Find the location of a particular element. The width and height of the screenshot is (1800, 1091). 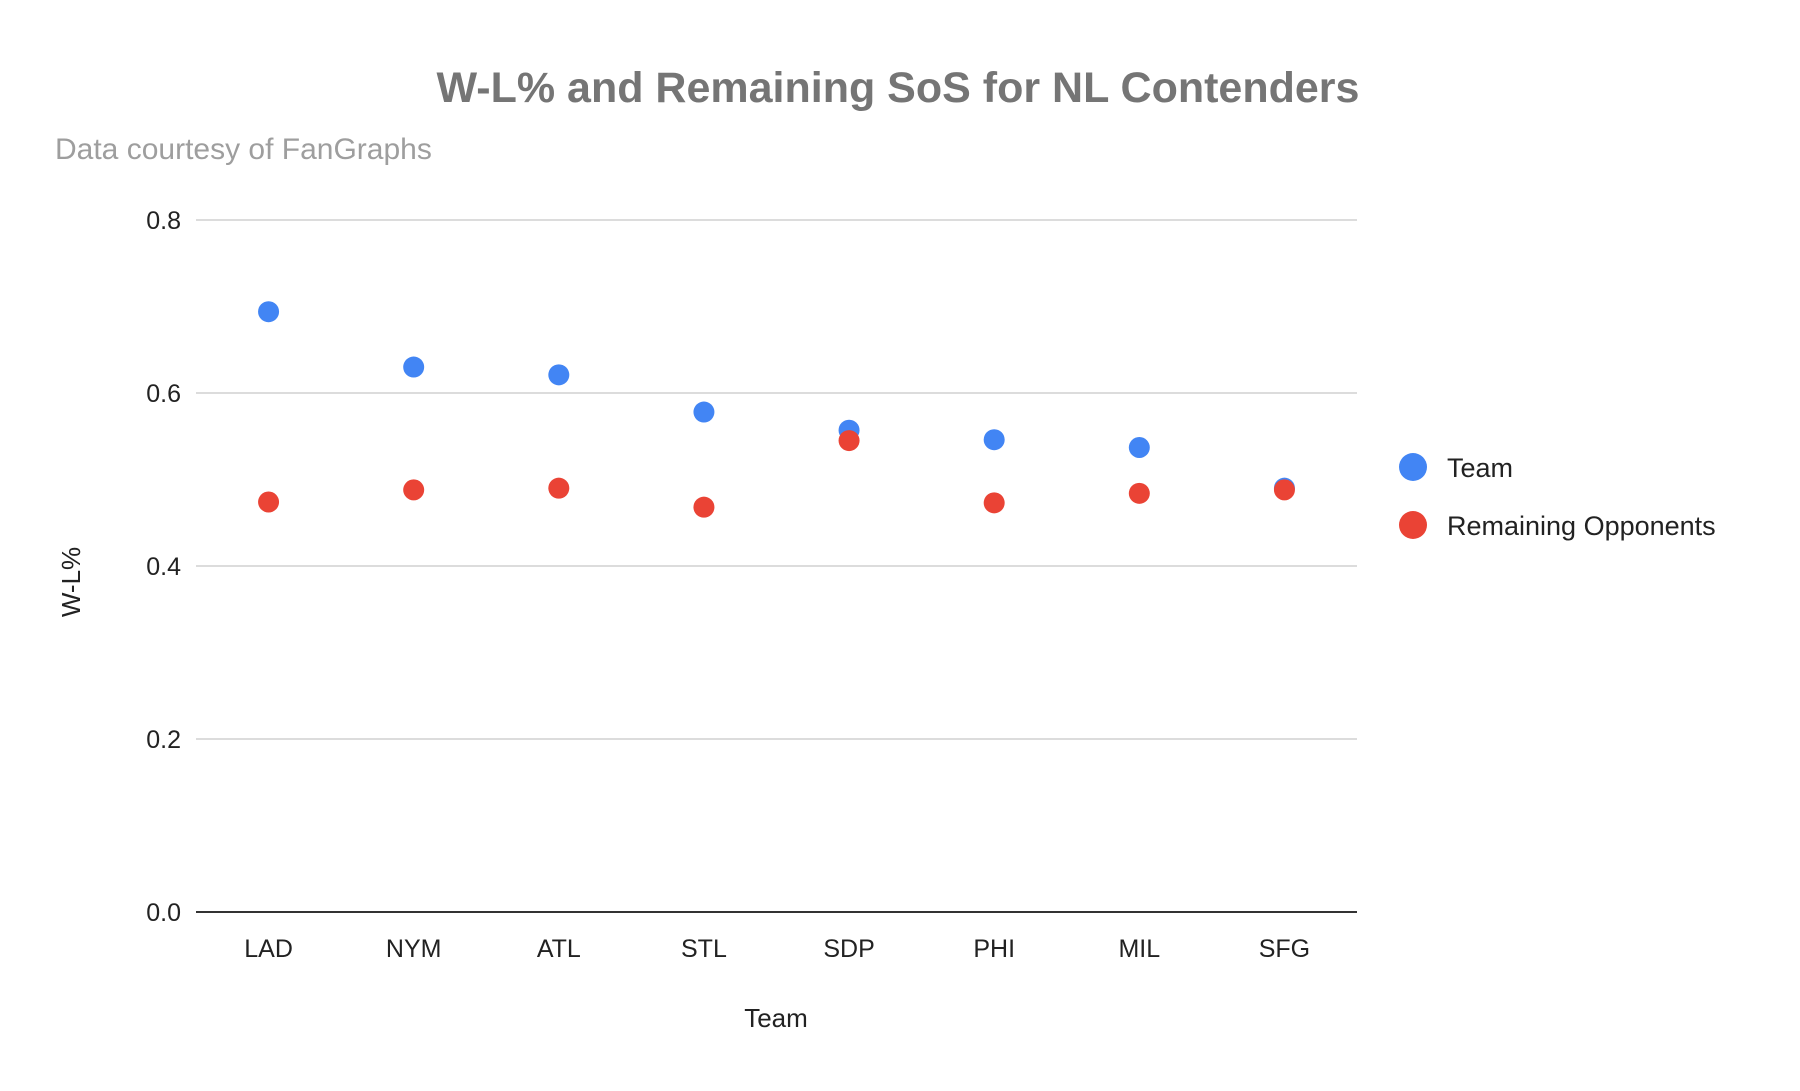

y-axis-title: W-L% is located at coordinates (71, 582).